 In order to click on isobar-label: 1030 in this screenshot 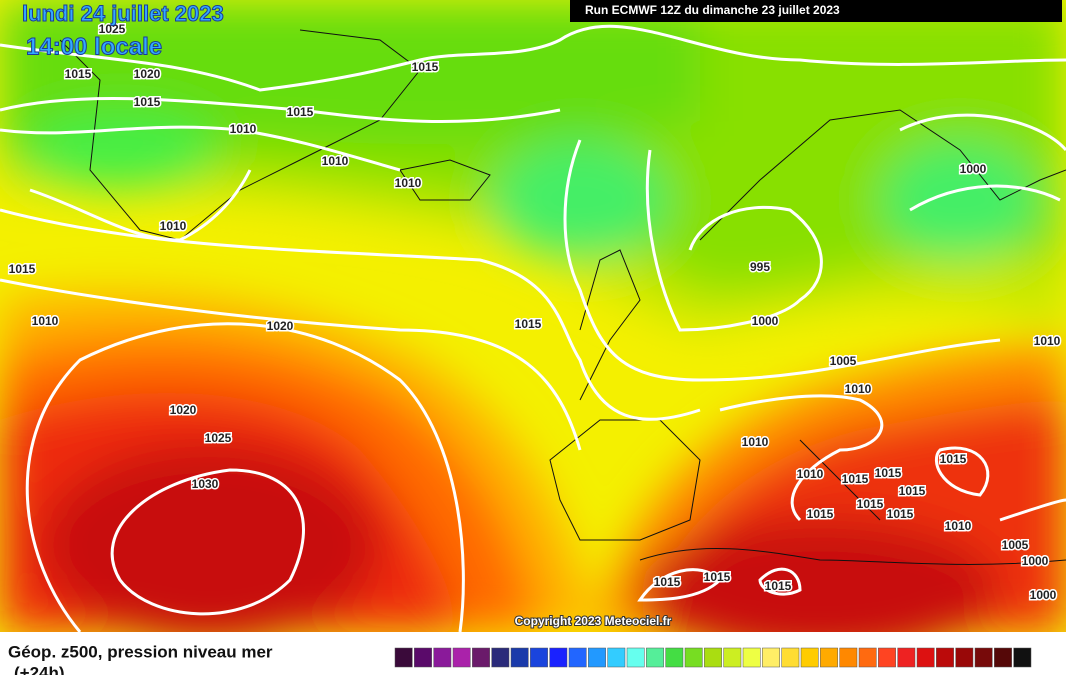, I will do `click(205, 484)`.